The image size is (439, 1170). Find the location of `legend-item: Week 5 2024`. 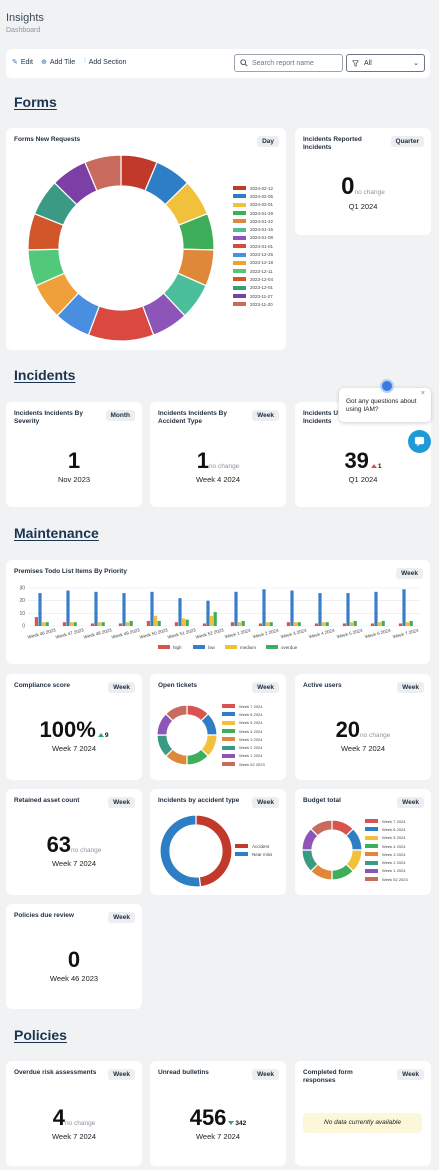

legend-item: Week 5 2024 is located at coordinates (386, 838).